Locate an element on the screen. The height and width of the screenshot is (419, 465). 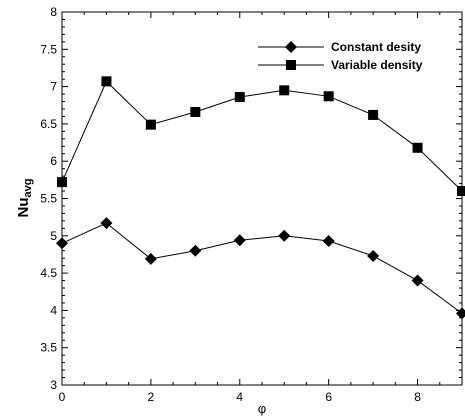
y-axis-title-subscript: avg is located at coordinates (28, 188).